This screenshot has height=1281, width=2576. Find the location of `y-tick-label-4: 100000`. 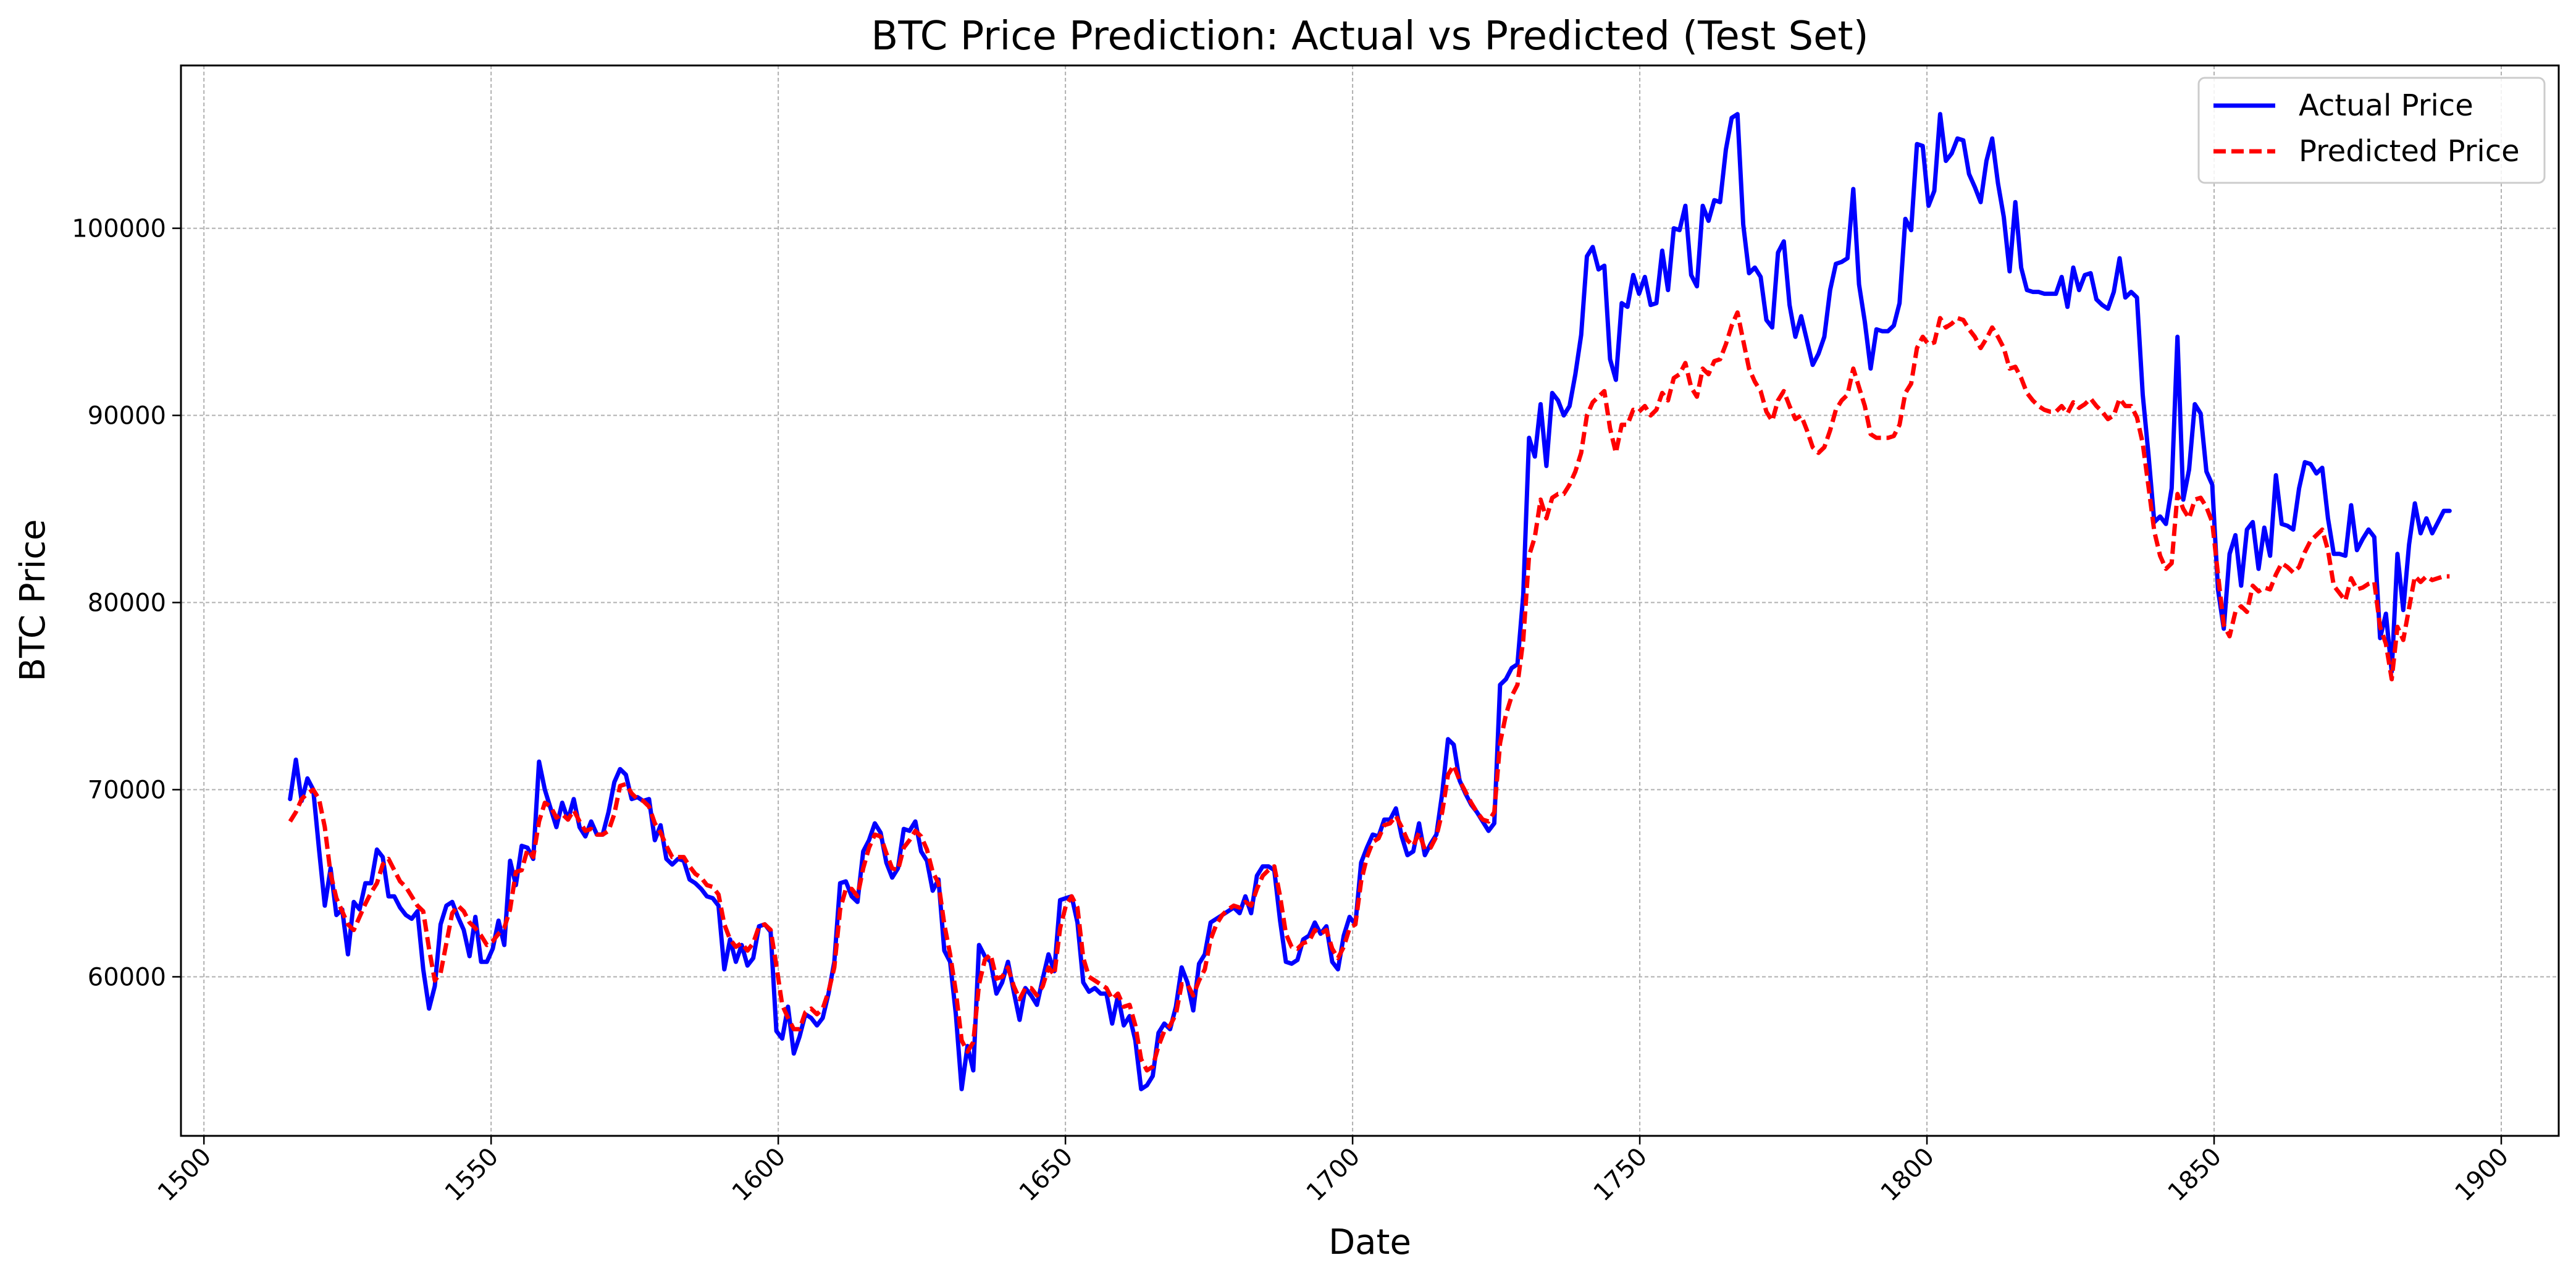

y-tick-label-4: 100000 is located at coordinates (119, 229).